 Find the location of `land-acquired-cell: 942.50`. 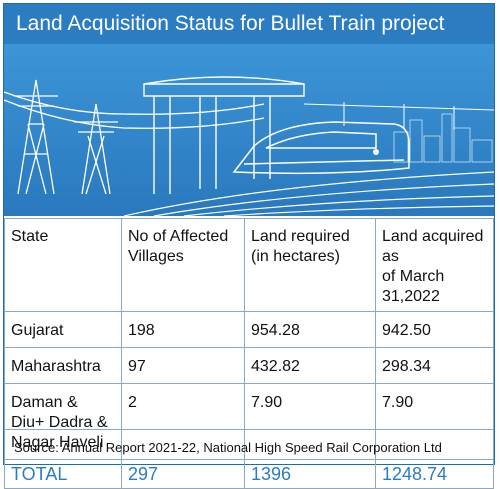

land-acquired-cell: 942.50 is located at coordinates (434, 329).